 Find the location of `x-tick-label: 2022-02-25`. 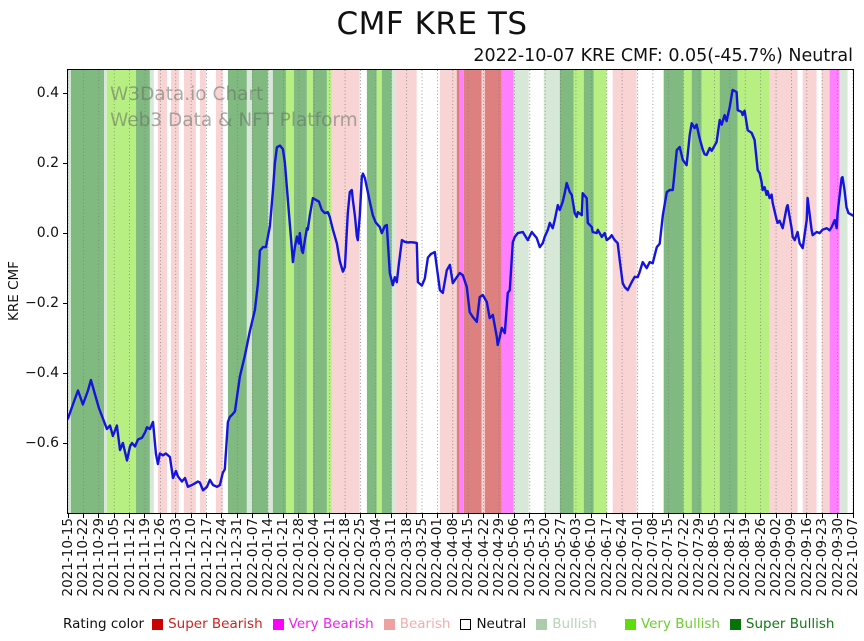

x-tick-label: 2022-02-25 is located at coordinates (360, 557).